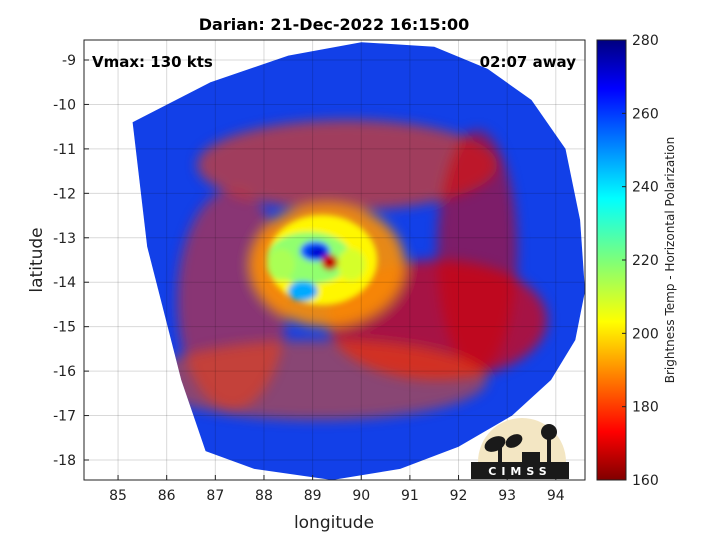 The height and width of the screenshot is (540, 720). What do you see at coordinates (549, 432) in the screenshot?
I see `logo-tower-tank` at bounding box center [549, 432].